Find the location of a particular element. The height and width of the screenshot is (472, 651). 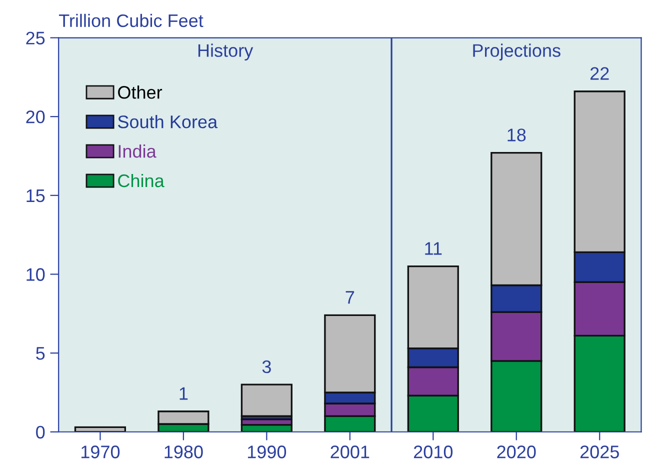

total-label: 22 is located at coordinates (599, 73).